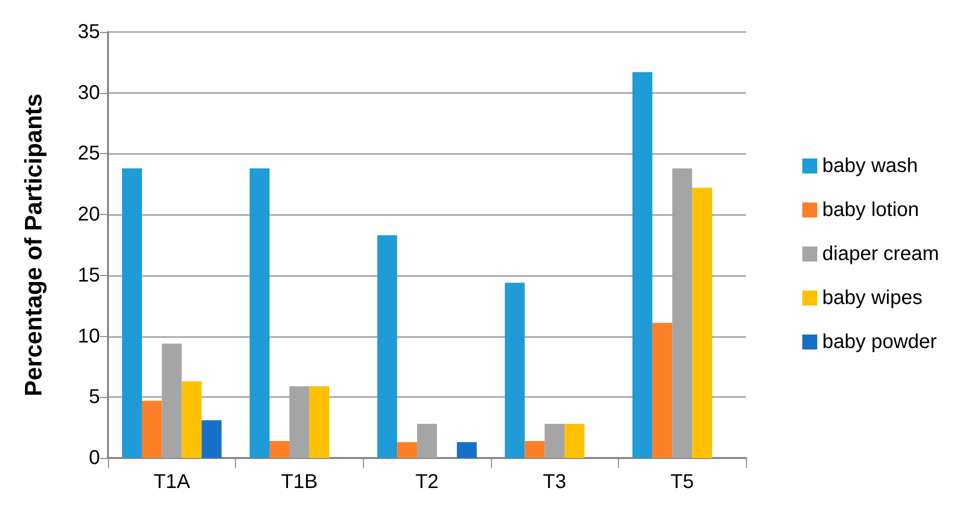 This screenshot has width=962, height=508. Describe the element at coordinates (872, 298) in the screenshot. I see `legend-label: baby wipes` at that location.